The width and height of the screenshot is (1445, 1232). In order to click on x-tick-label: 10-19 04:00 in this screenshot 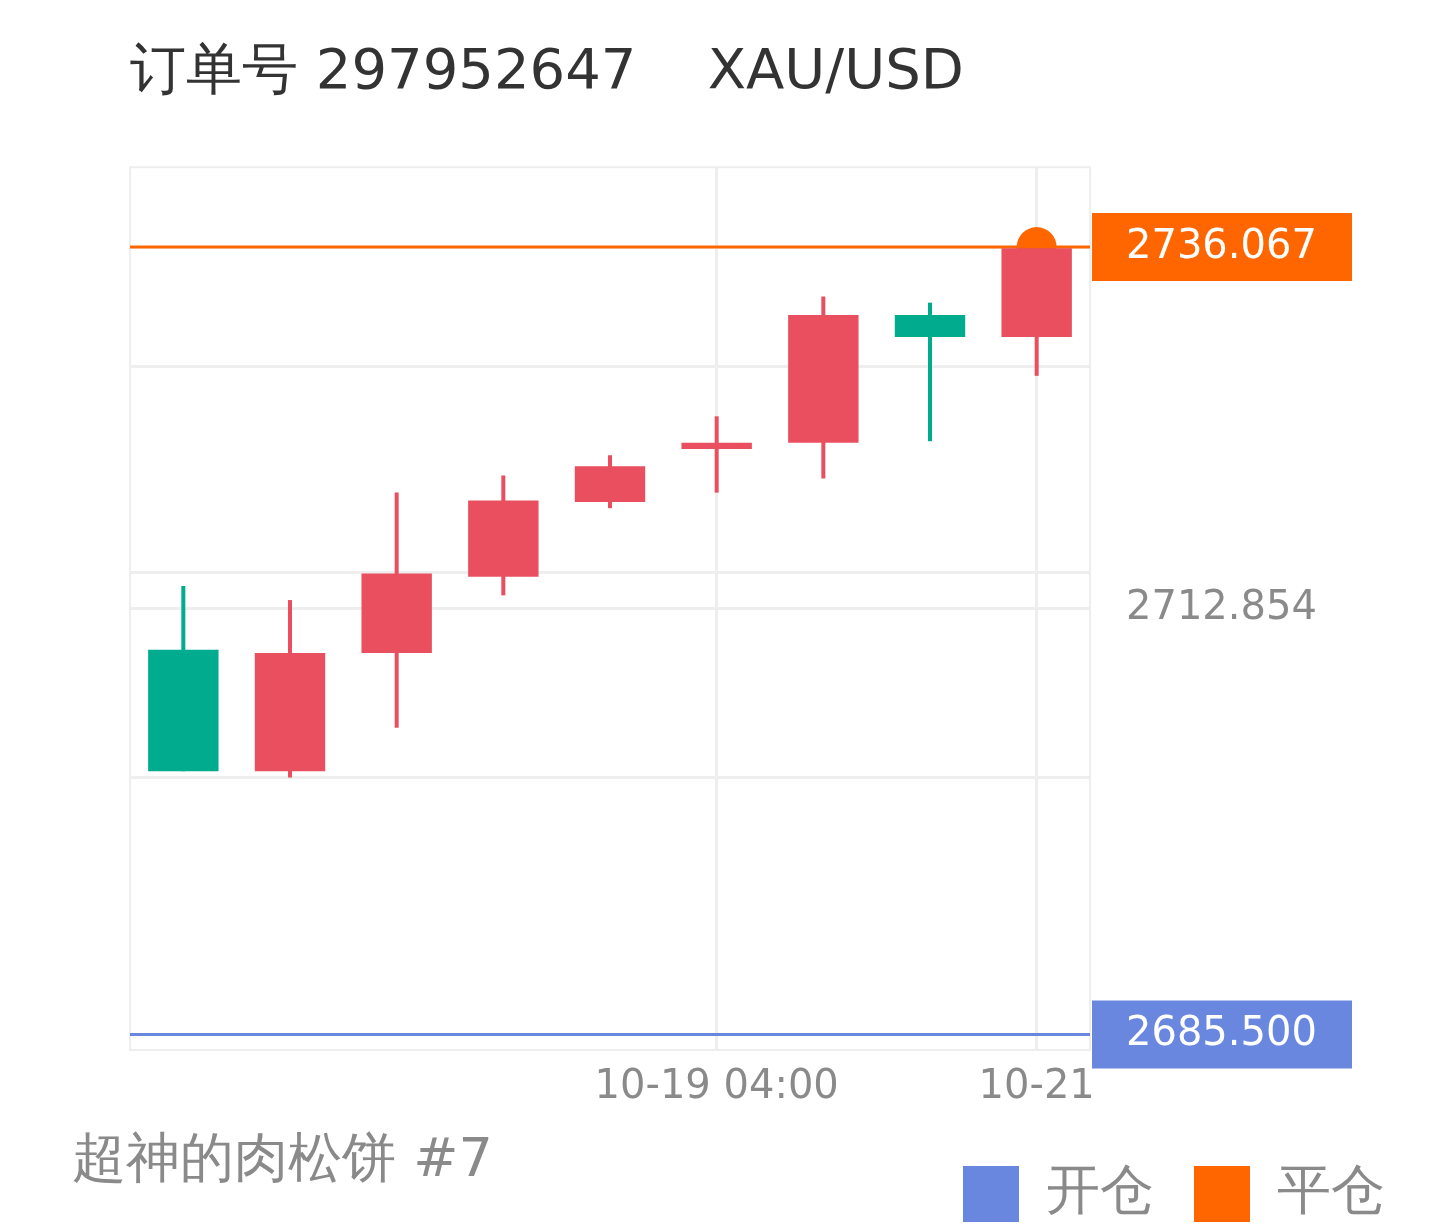, I will do `click(716, 1084)`.